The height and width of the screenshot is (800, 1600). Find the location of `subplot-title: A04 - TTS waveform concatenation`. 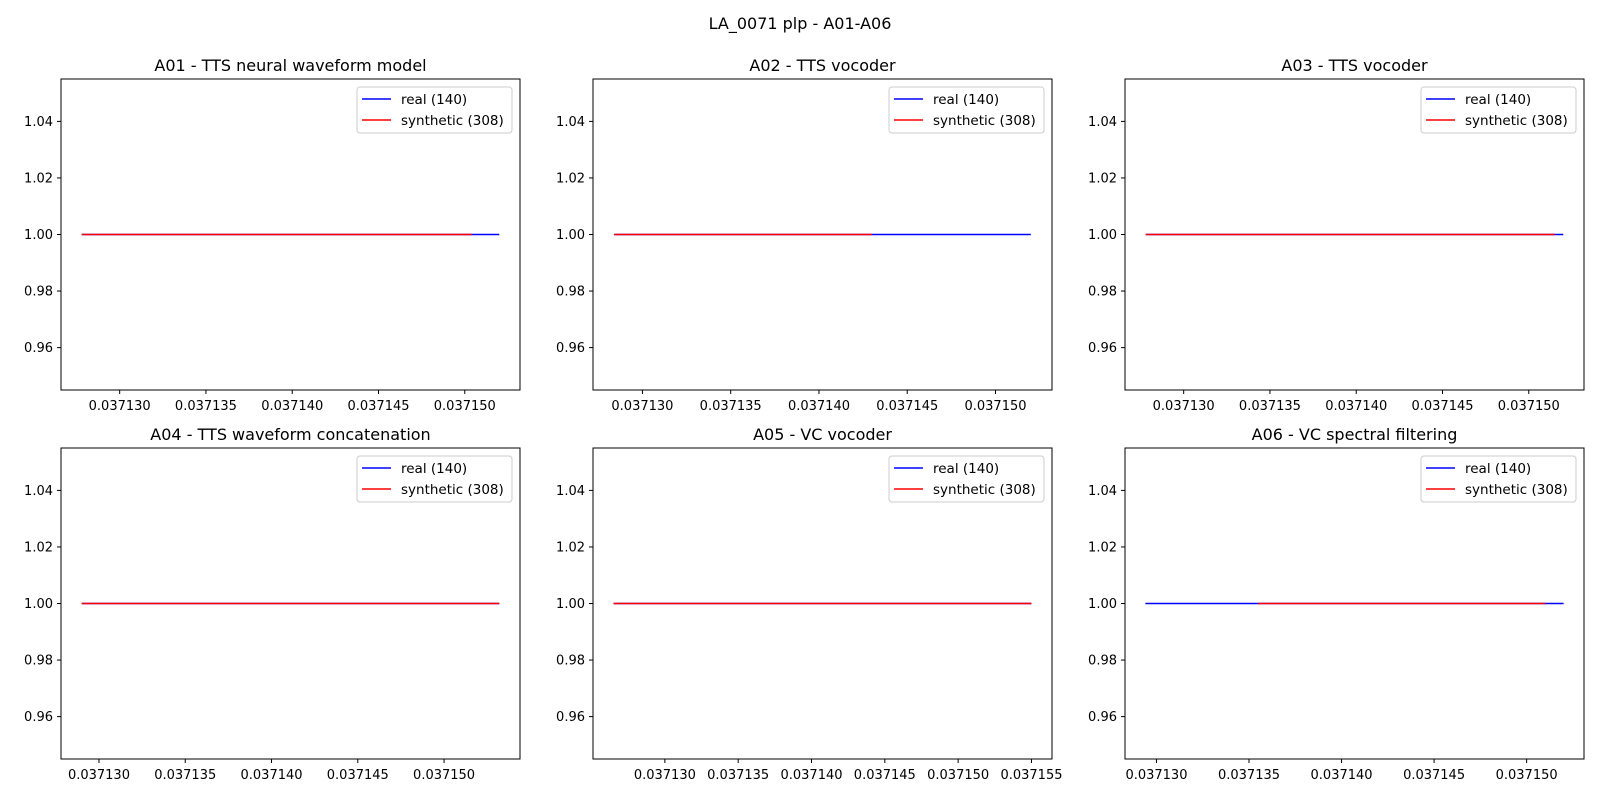

subplot-title: A04 - TTS waveform concatenation is located at coordinates (290, 434).